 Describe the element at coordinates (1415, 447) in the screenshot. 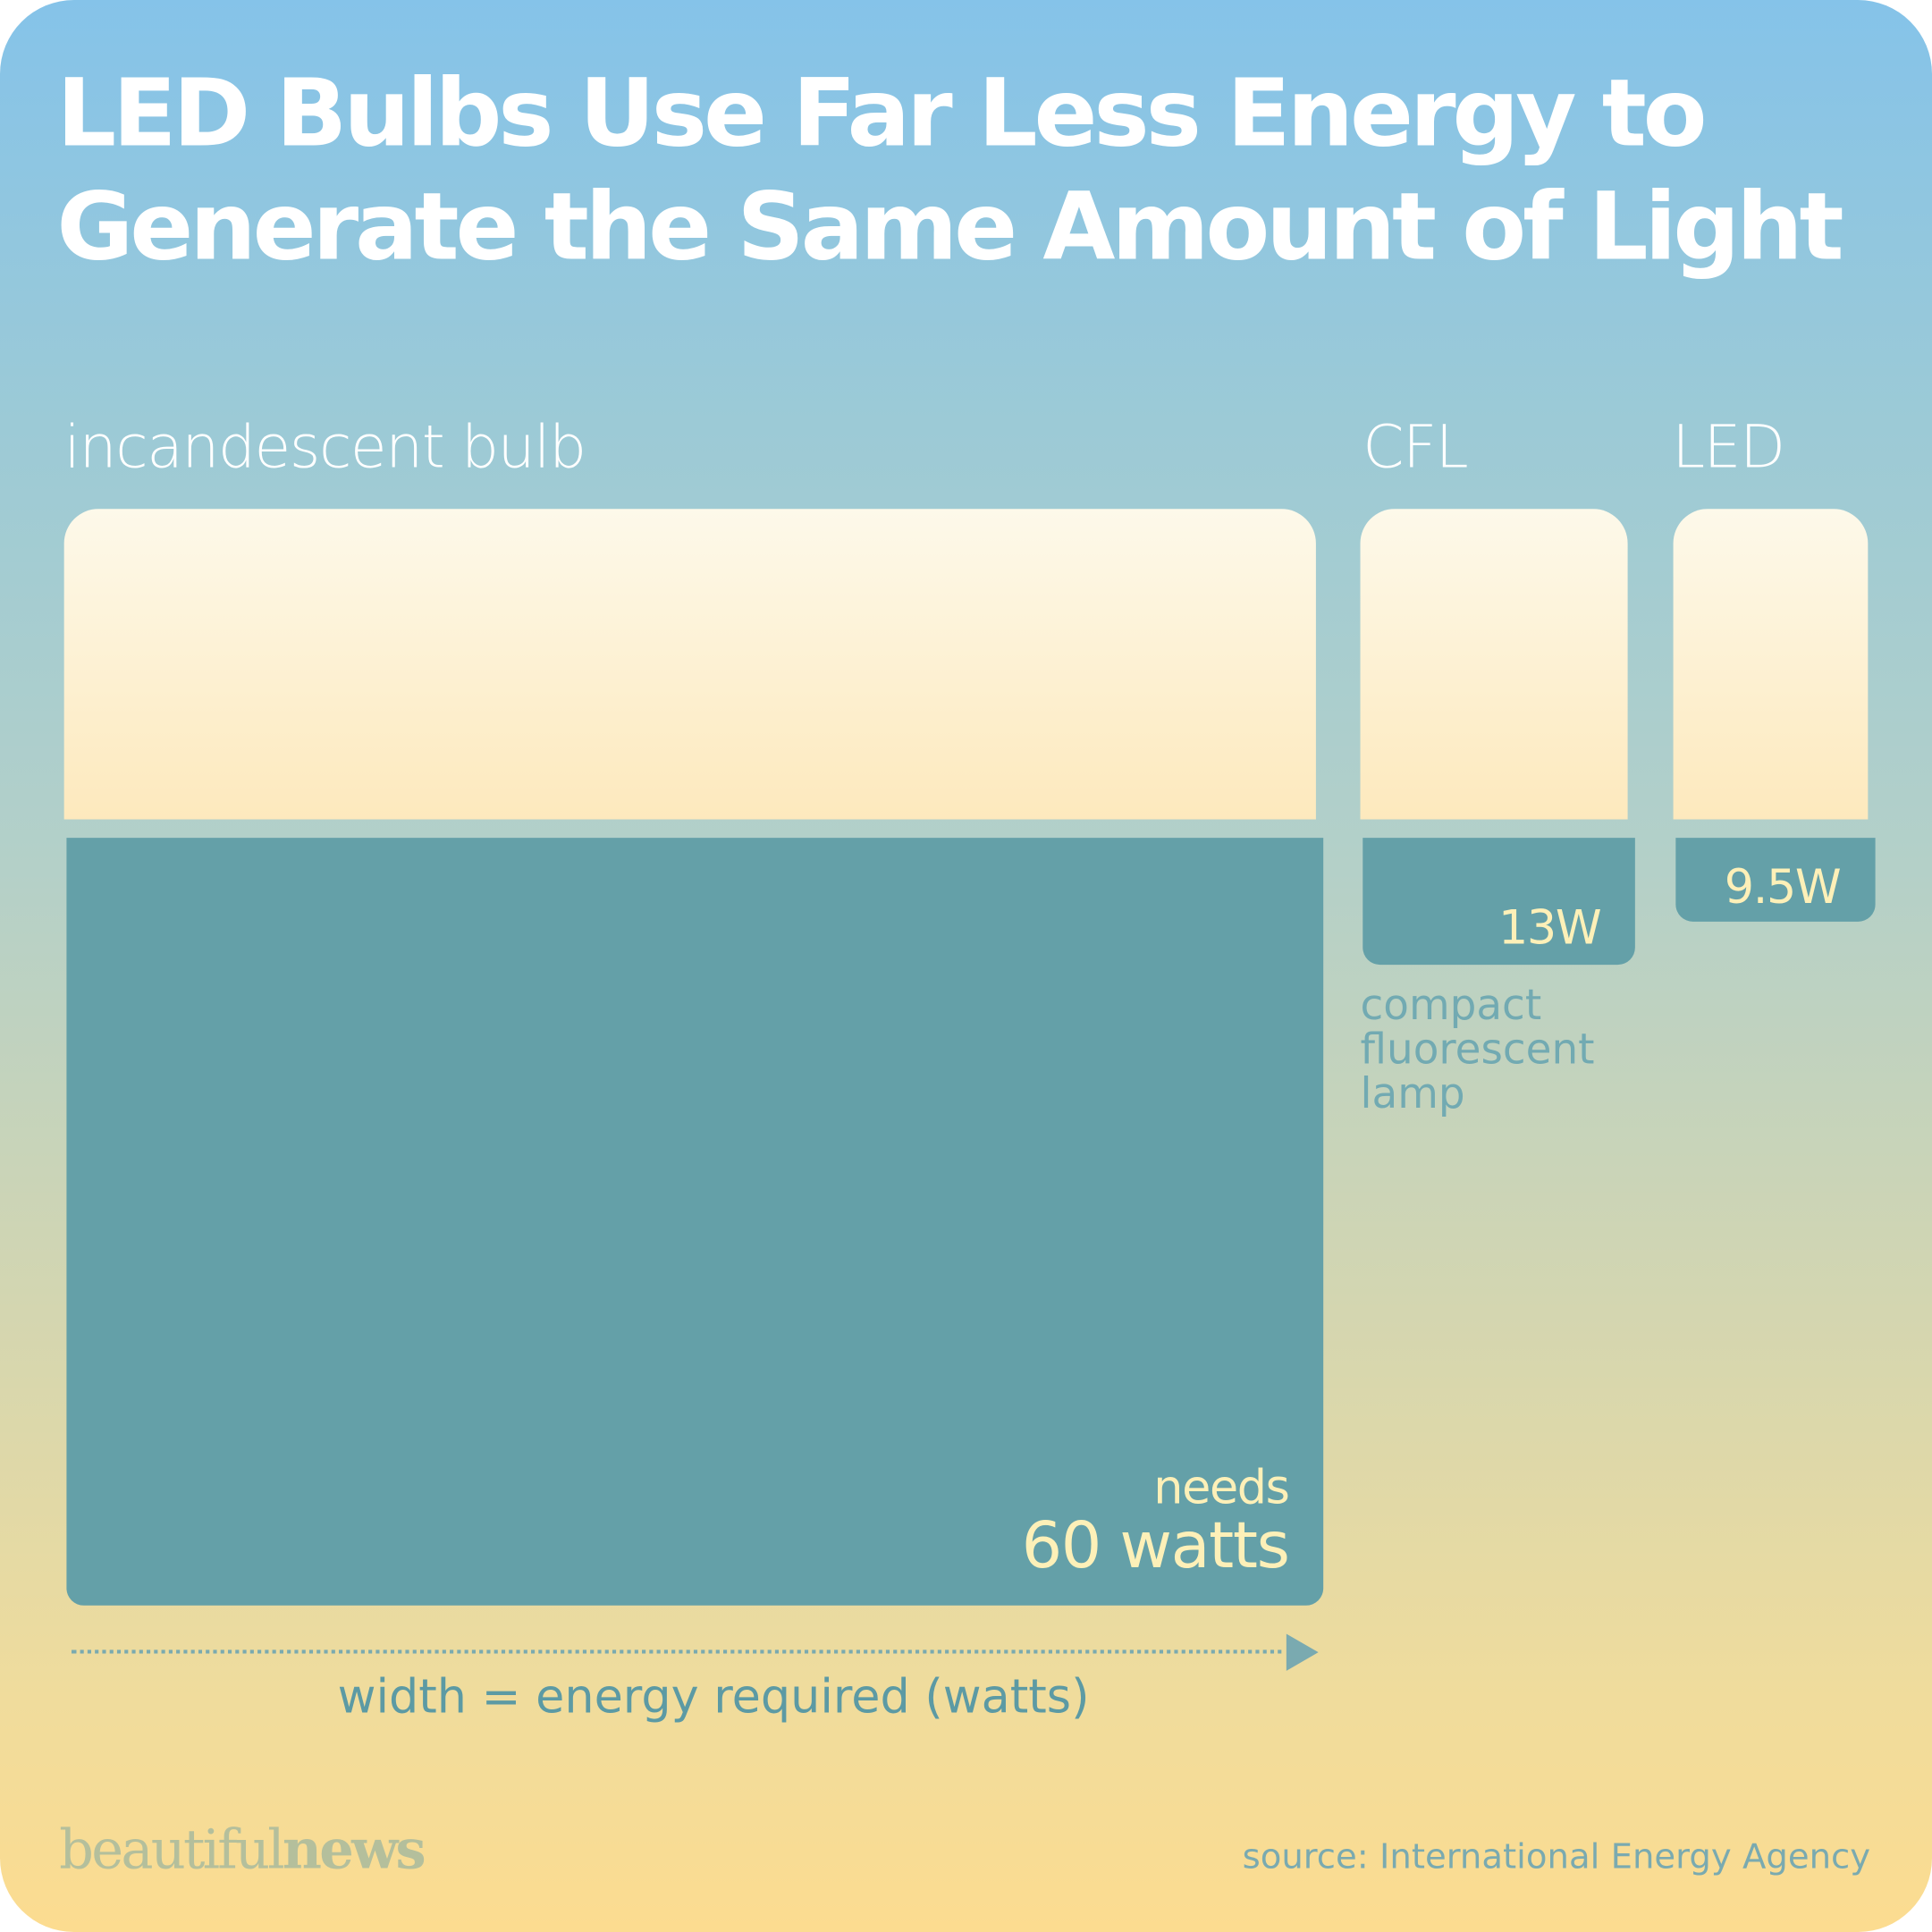

I see `category-label-cfl: CFL` at that location.